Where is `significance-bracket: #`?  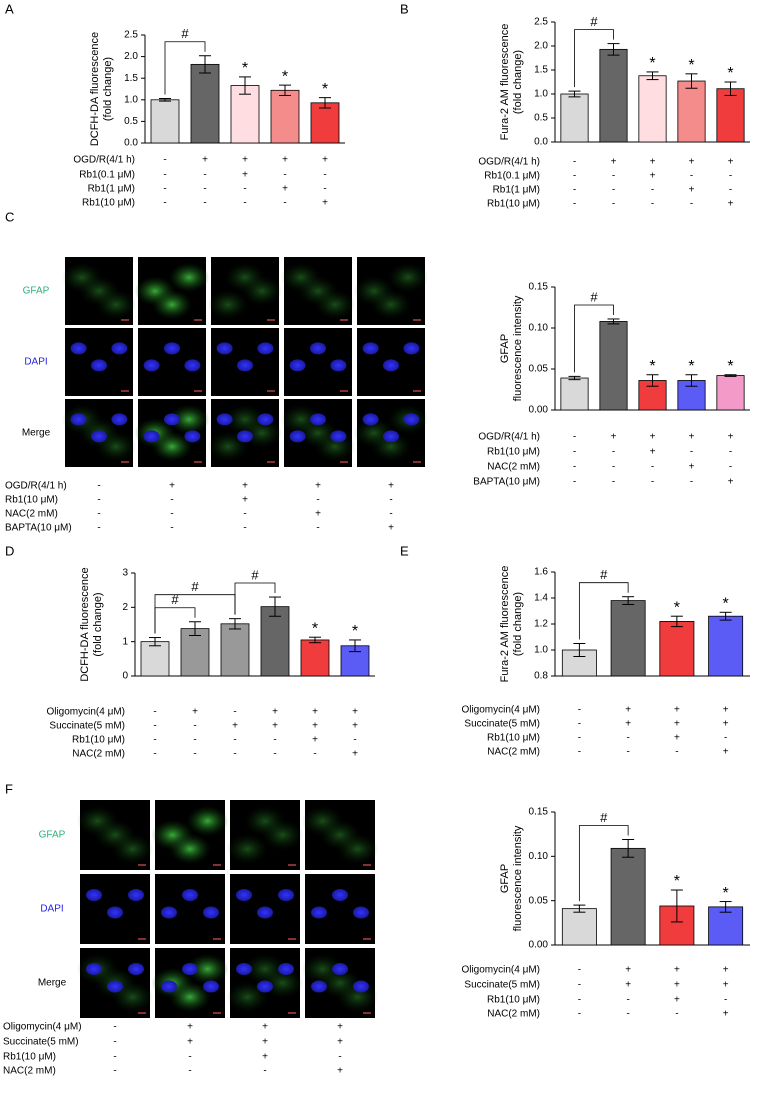
significance-bracket: # is located at coordinates (255, 591).